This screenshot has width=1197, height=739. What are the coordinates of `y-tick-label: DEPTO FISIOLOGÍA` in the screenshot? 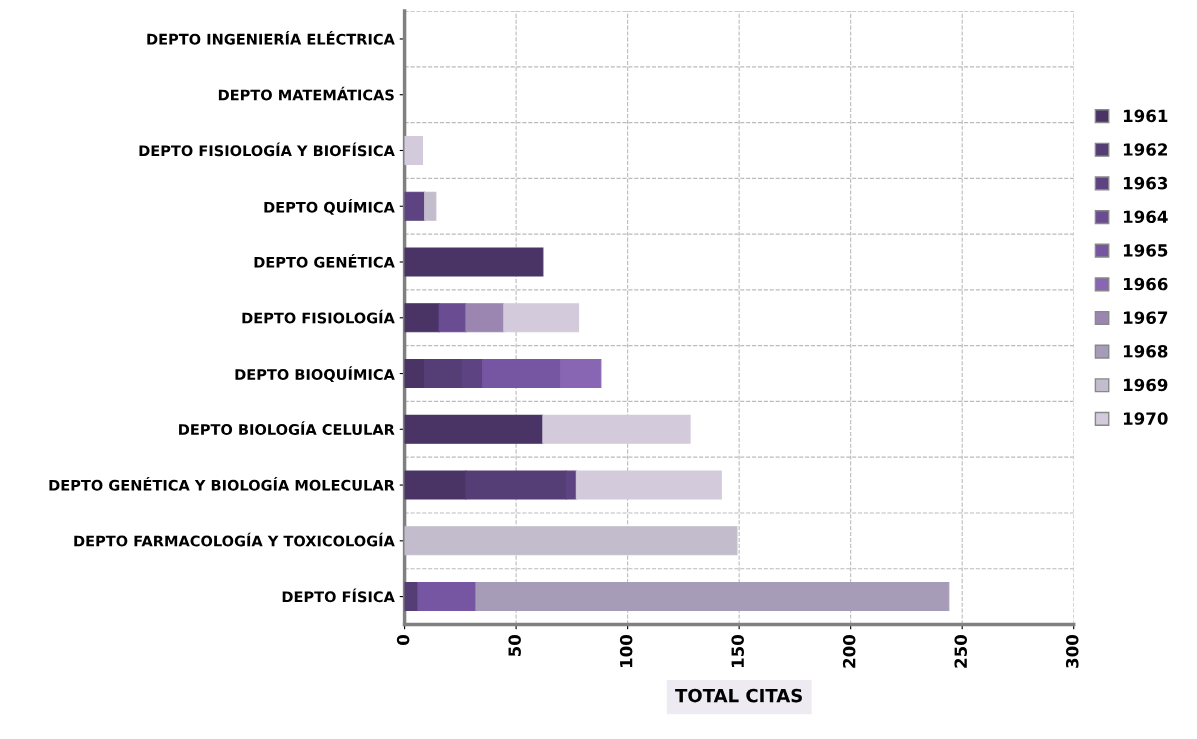 It's located at (318, 316).